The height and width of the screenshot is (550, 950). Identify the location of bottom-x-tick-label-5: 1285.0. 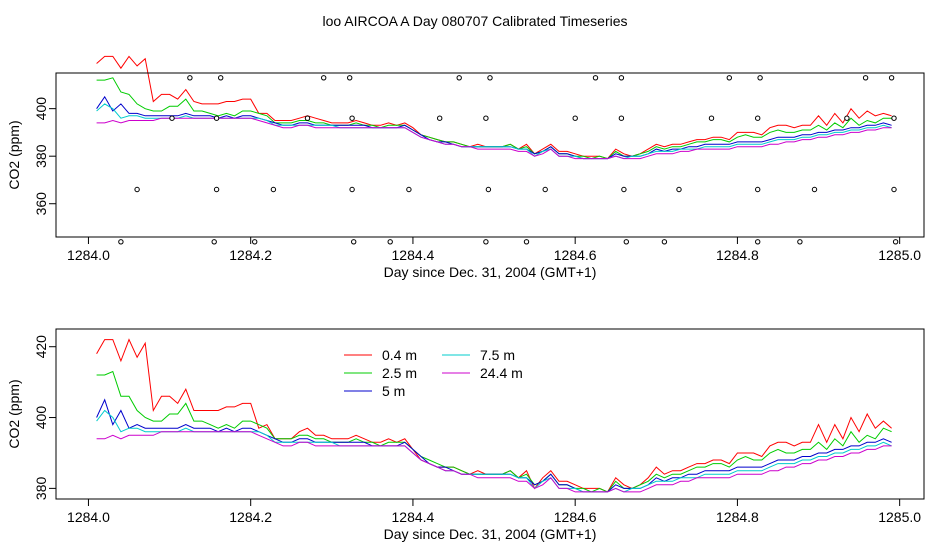
(899, 517).